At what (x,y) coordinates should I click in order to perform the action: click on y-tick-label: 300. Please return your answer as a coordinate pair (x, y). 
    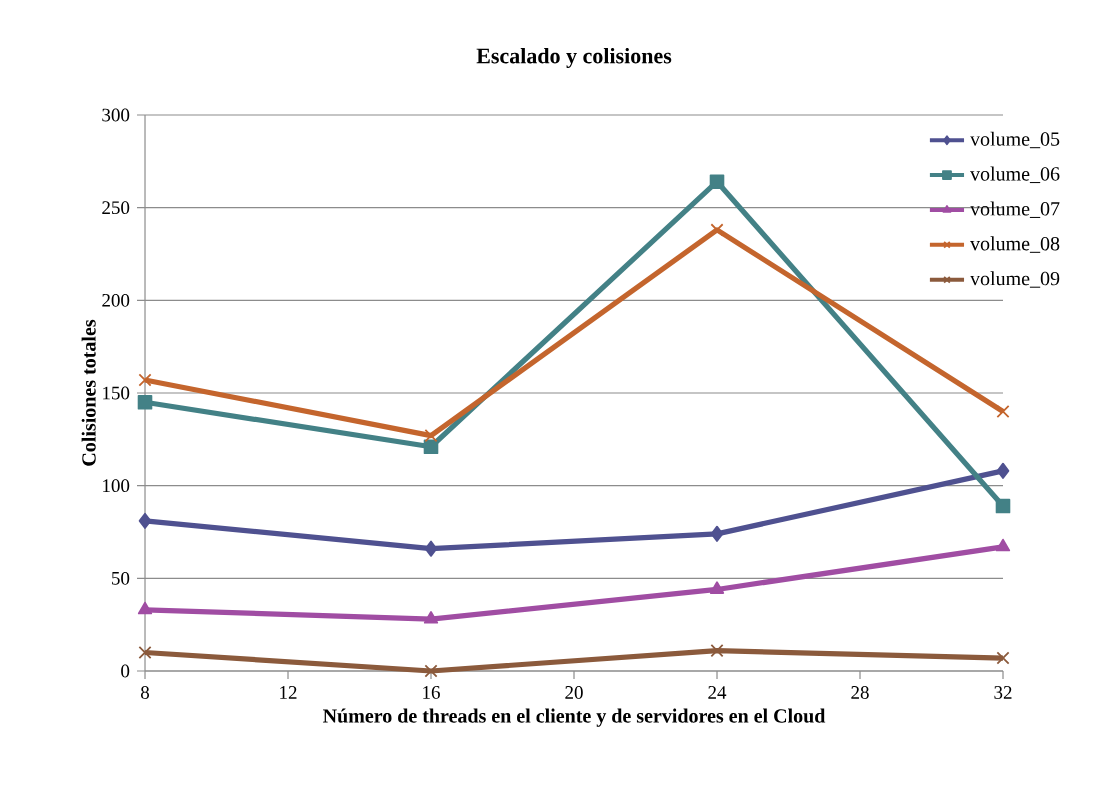
    Looking at the image, I should click on (116, 115).